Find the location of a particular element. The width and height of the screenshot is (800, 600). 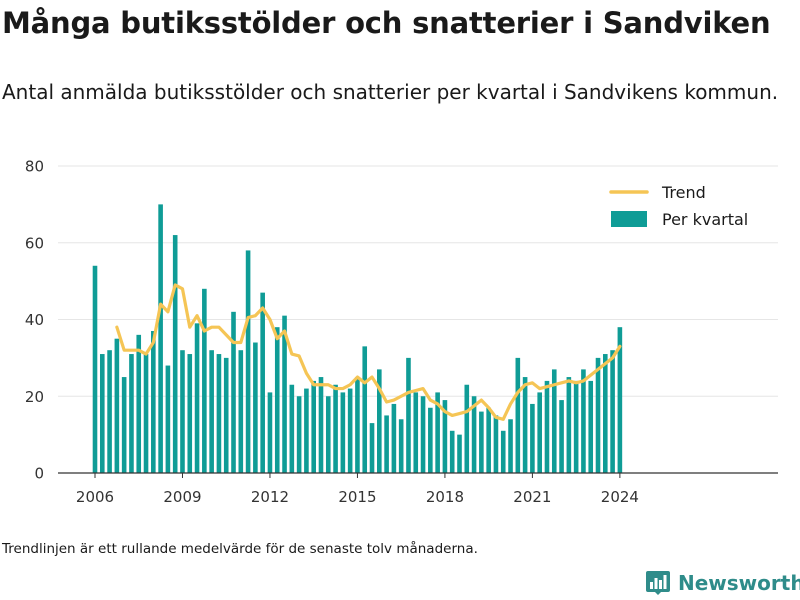

legend-bar-label: Per kvartal is located at coordinates (705, 219).